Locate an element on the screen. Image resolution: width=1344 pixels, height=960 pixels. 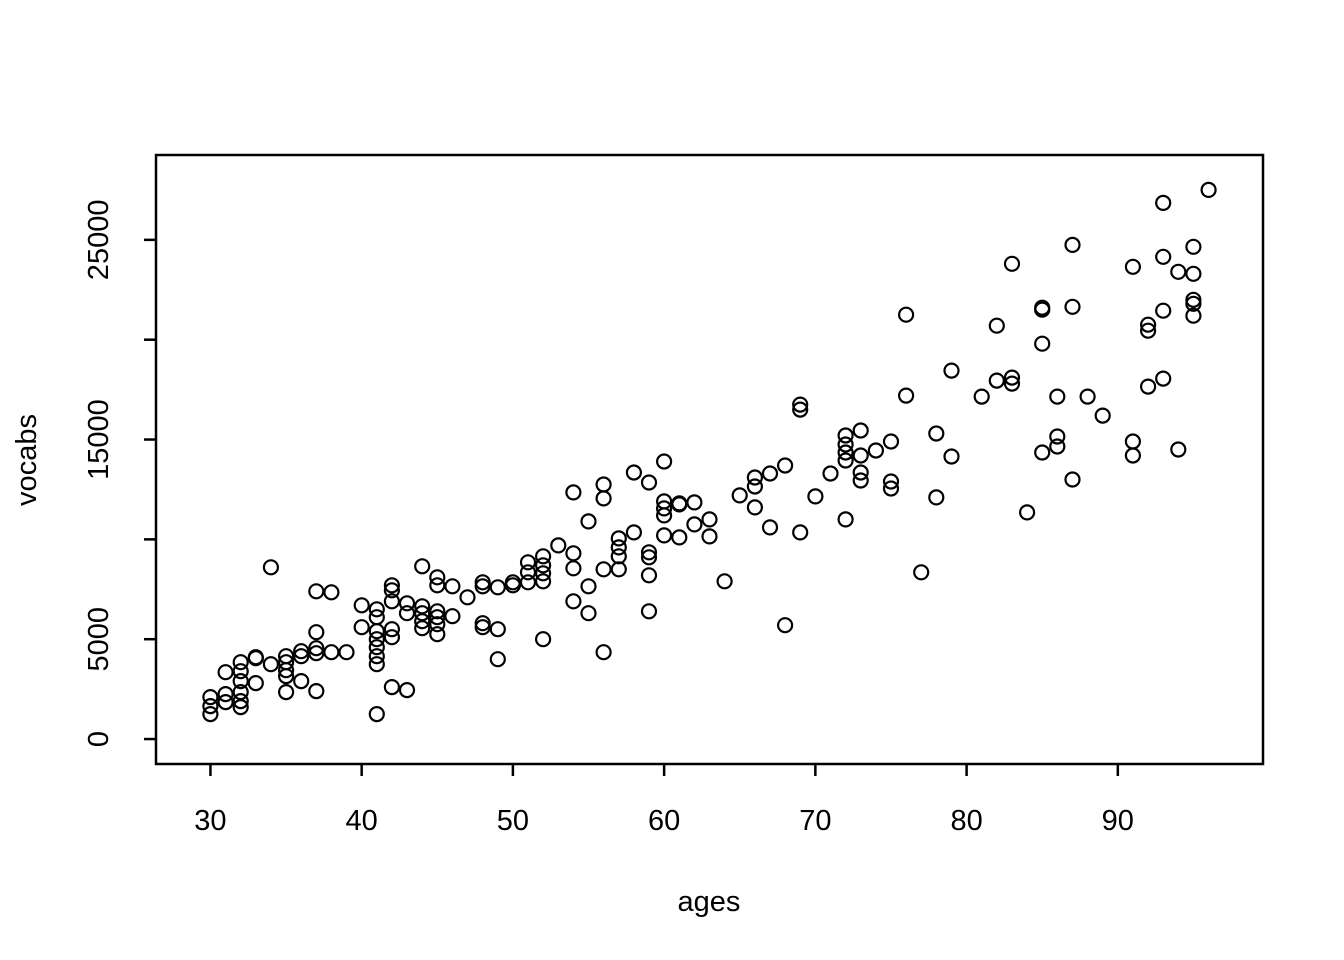
x-tick-label: 30 is located at coordinates (210, 821).